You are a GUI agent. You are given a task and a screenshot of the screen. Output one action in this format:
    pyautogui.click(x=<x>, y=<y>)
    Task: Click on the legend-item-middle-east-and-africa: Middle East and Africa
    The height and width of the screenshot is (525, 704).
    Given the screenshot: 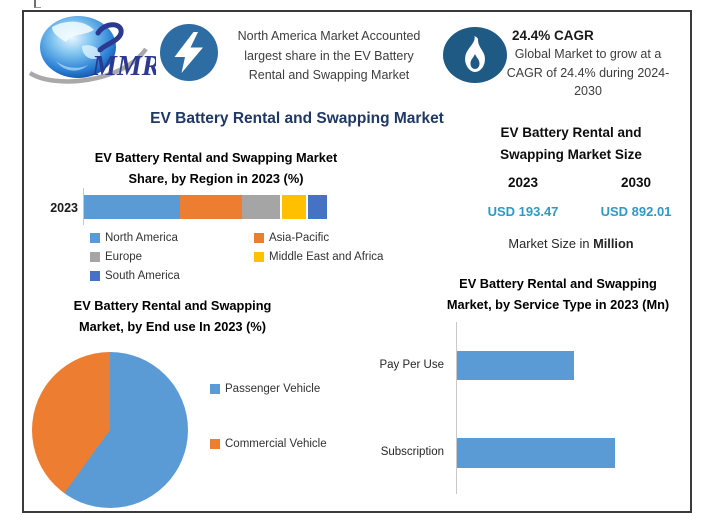 What is the action you would take?
    pyautogui.click(x=342, y=256)
    